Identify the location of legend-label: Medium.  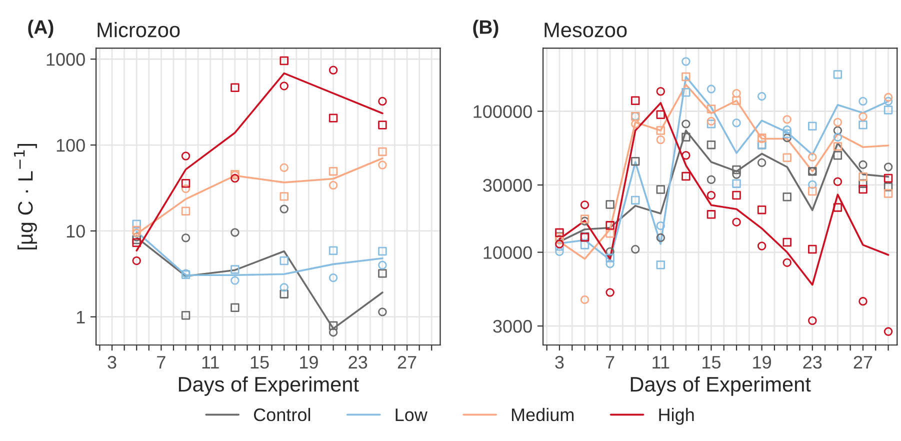
(543, 415).